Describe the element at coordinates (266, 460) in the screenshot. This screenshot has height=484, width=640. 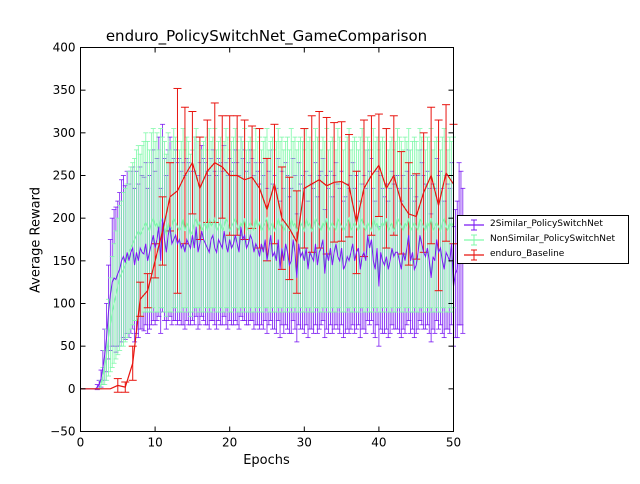
I see `x-axis-label: Epochs` at that location.